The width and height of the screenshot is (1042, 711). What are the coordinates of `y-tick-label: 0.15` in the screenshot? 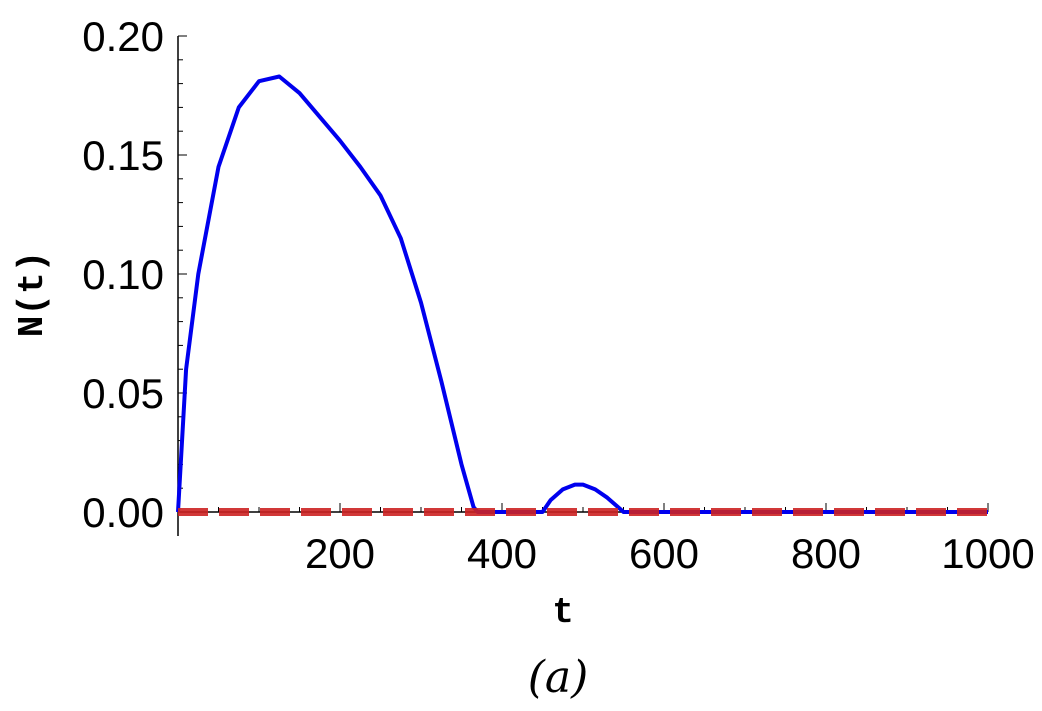 It's located at (123, 155).